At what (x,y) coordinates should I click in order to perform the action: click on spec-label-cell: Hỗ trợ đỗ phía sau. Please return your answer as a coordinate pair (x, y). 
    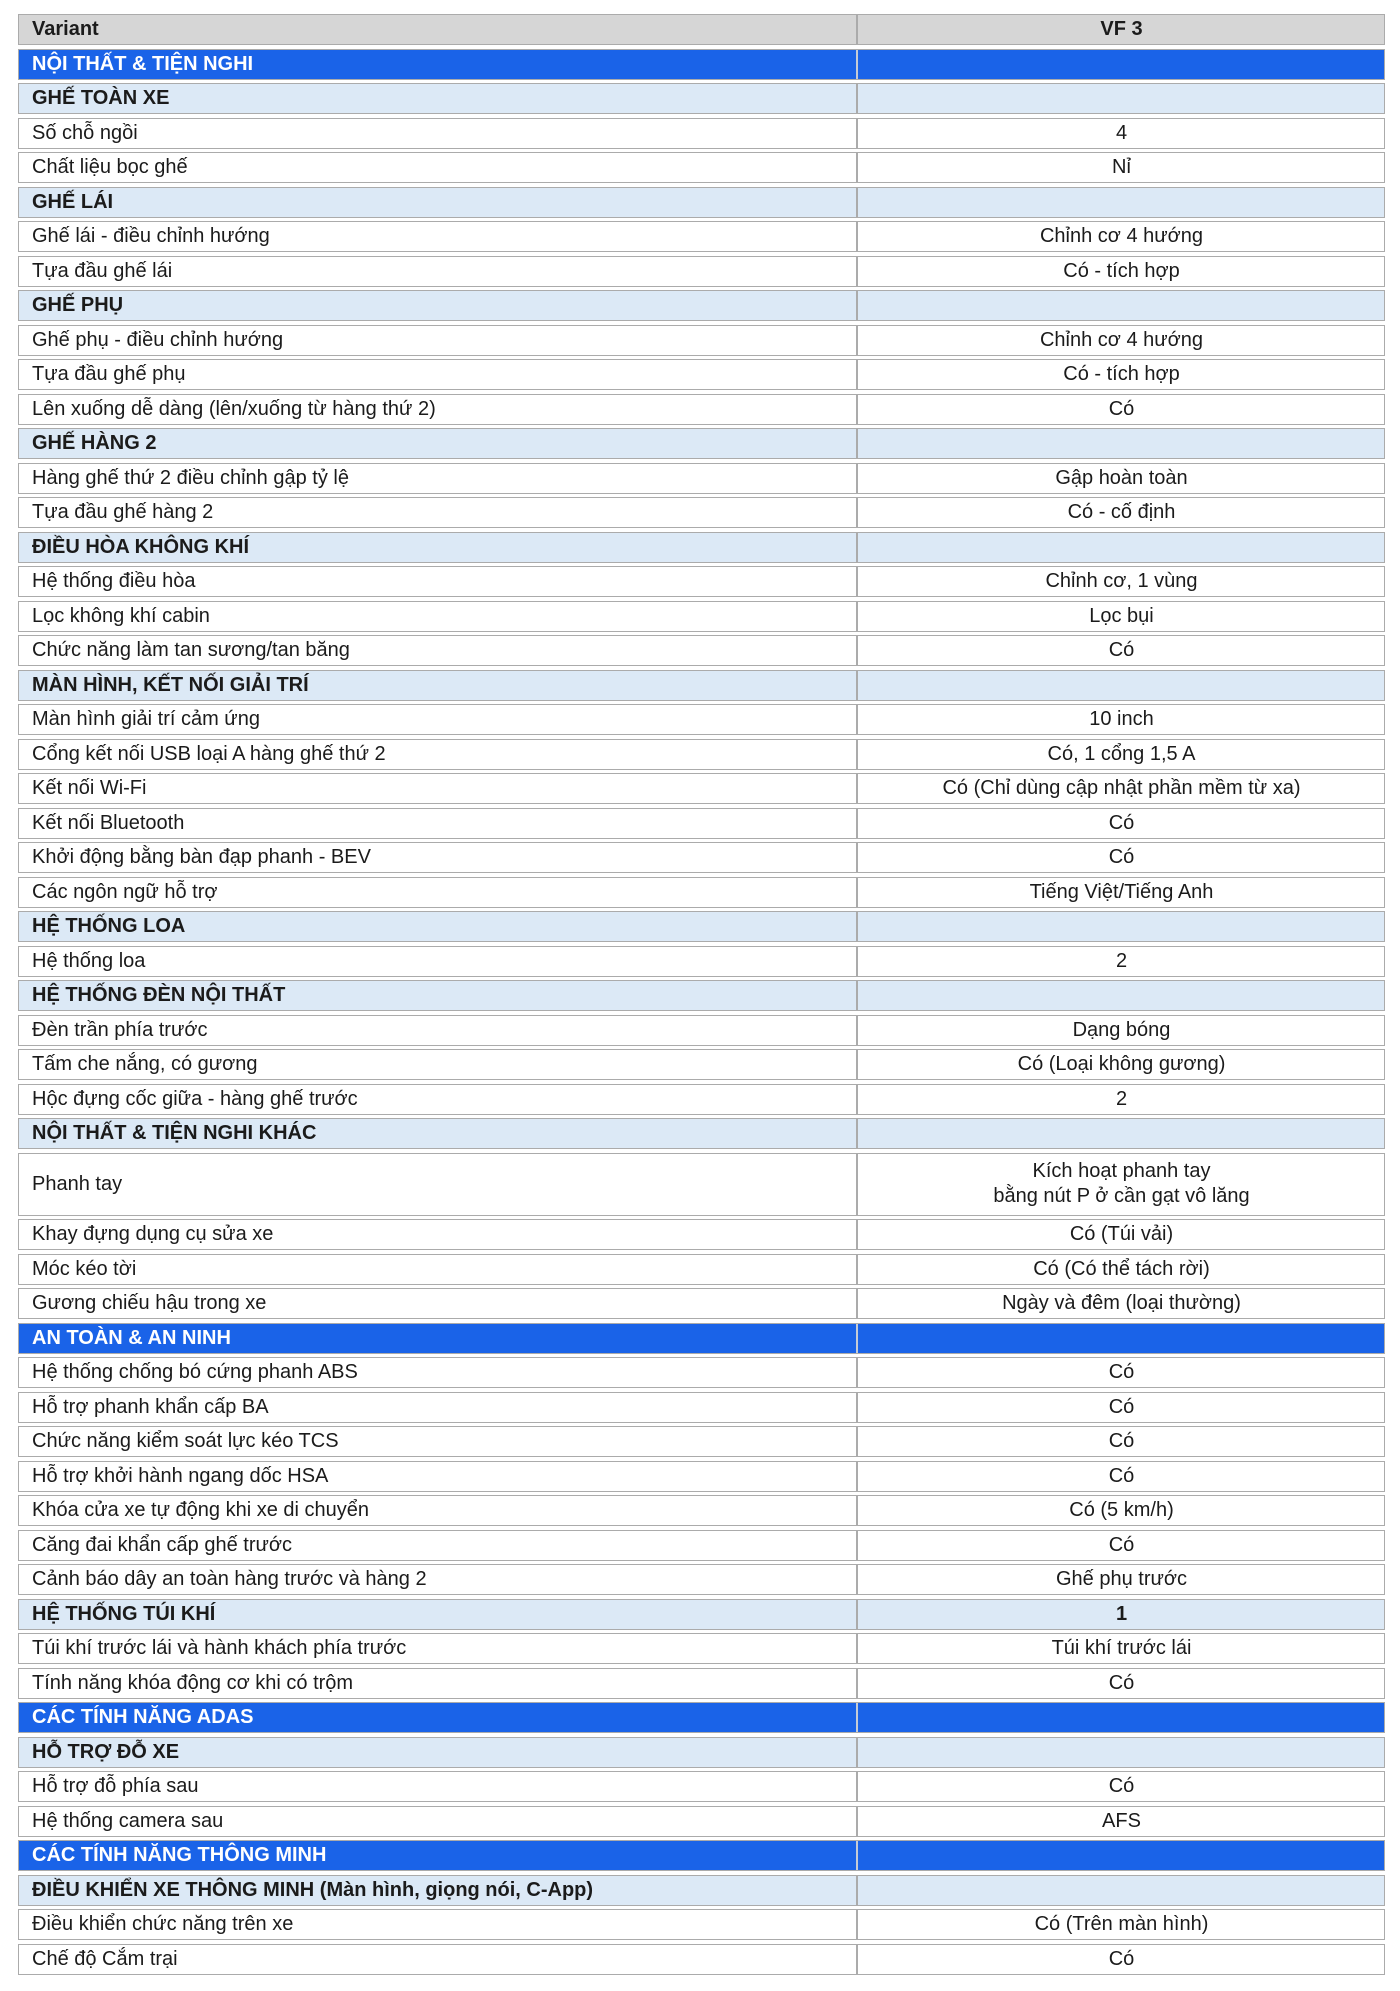
    Looking at the image, I should click on (115, 1786).